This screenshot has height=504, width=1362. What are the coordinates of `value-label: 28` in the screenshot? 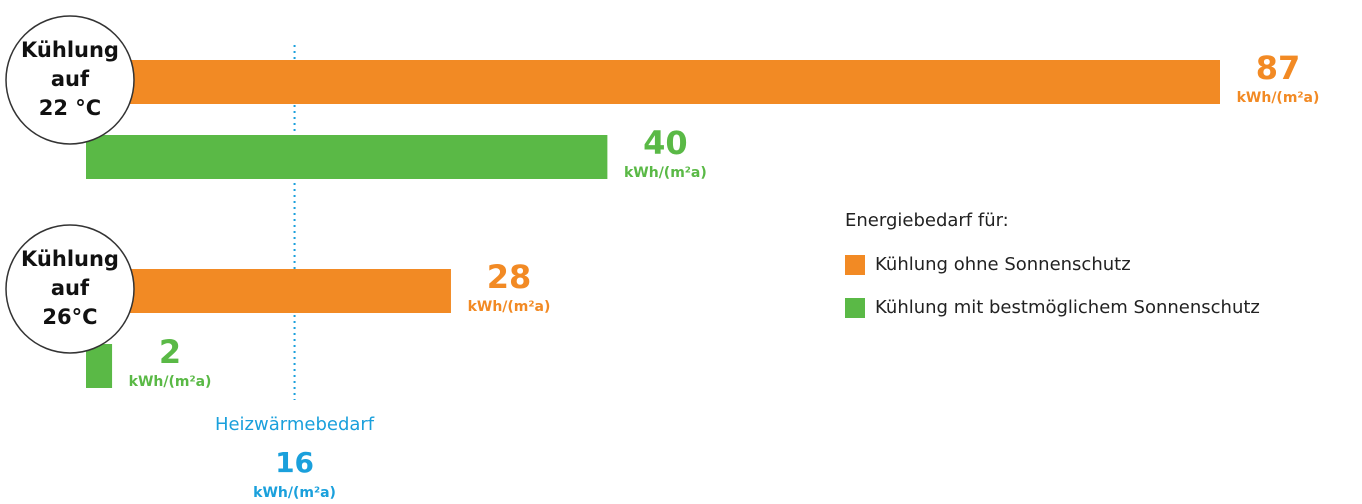 It's located at (509, 277).